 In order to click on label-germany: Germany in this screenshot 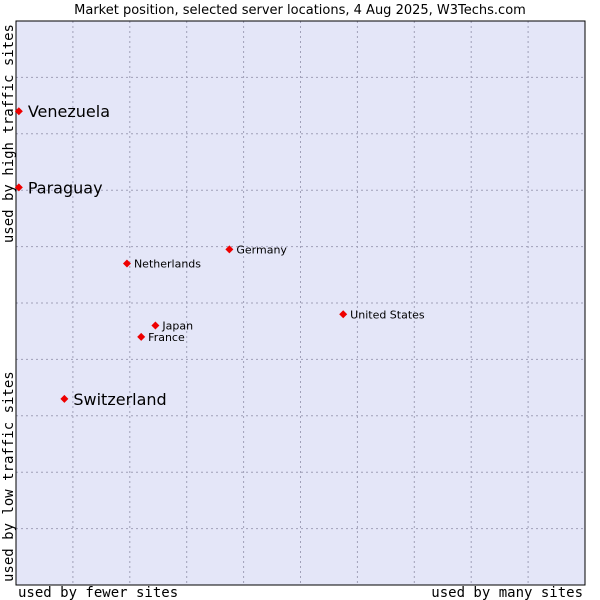, I will do `click(261, 249)`.